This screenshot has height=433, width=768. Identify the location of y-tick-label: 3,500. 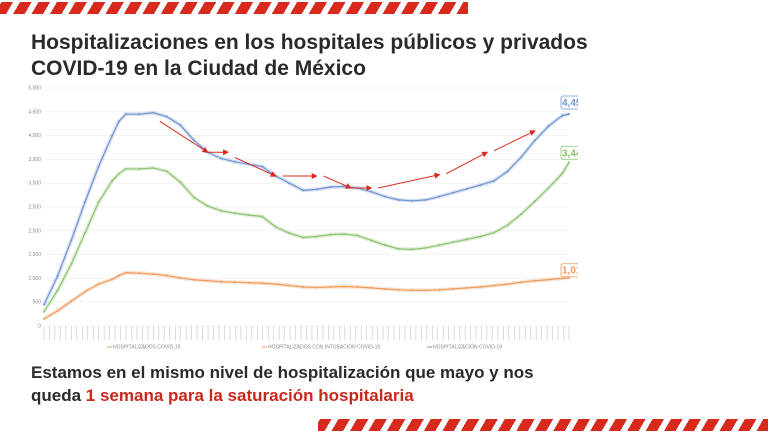
(34, 160).